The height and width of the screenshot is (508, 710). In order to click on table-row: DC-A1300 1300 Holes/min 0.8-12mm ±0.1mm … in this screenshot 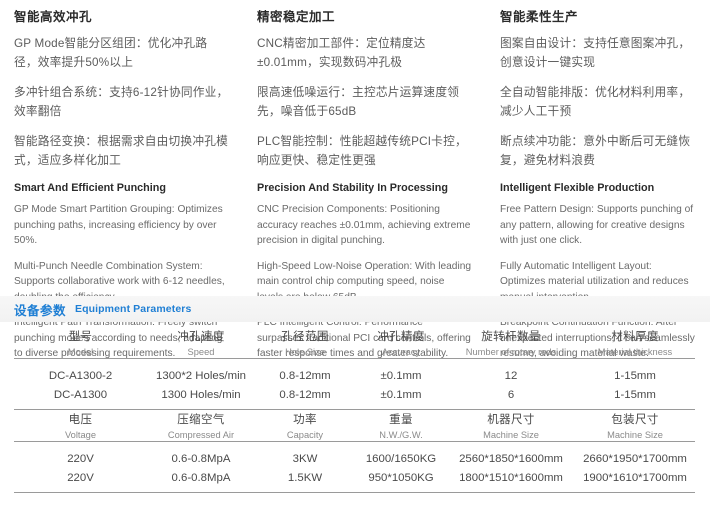, I will do `click(354, 398)`.